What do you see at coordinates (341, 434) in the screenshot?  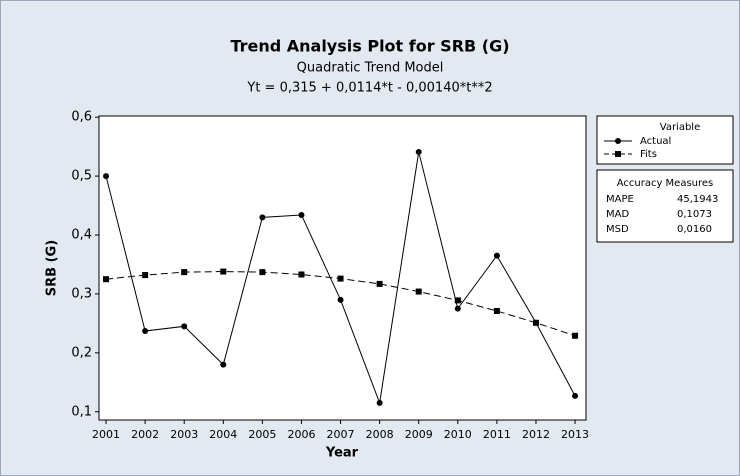 I see `x-tick-label: 2007` at bounding box center [341, 434].